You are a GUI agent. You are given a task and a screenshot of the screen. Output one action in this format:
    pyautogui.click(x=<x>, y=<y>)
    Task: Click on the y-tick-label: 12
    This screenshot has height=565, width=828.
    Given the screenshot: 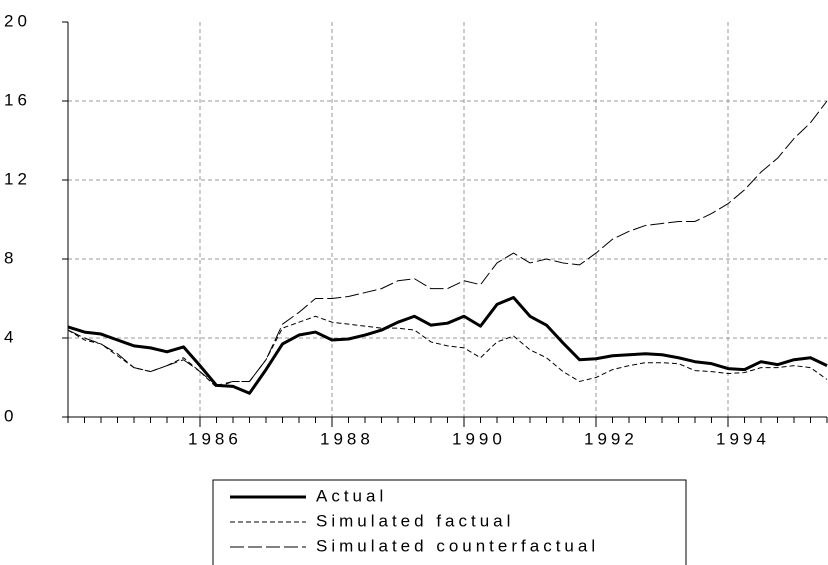 What is the action you would take?
    pyautogui.click(x=17, y=178)
    